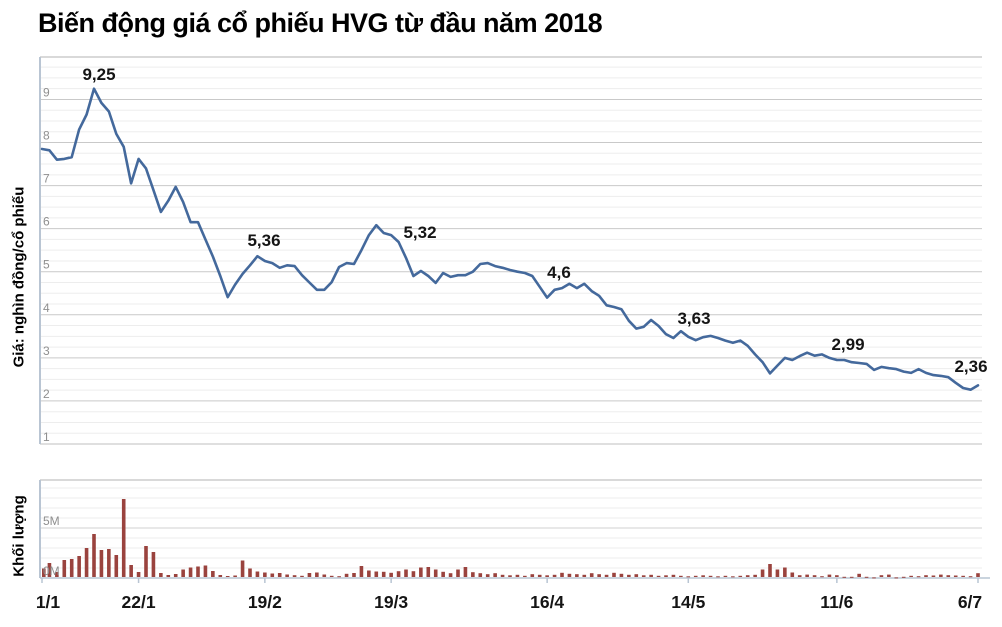 The image size is (1002, 627). Describe the element at coordinates (391, 602) in the screenshot. I see `x-axis-label: 19/3` at that location.